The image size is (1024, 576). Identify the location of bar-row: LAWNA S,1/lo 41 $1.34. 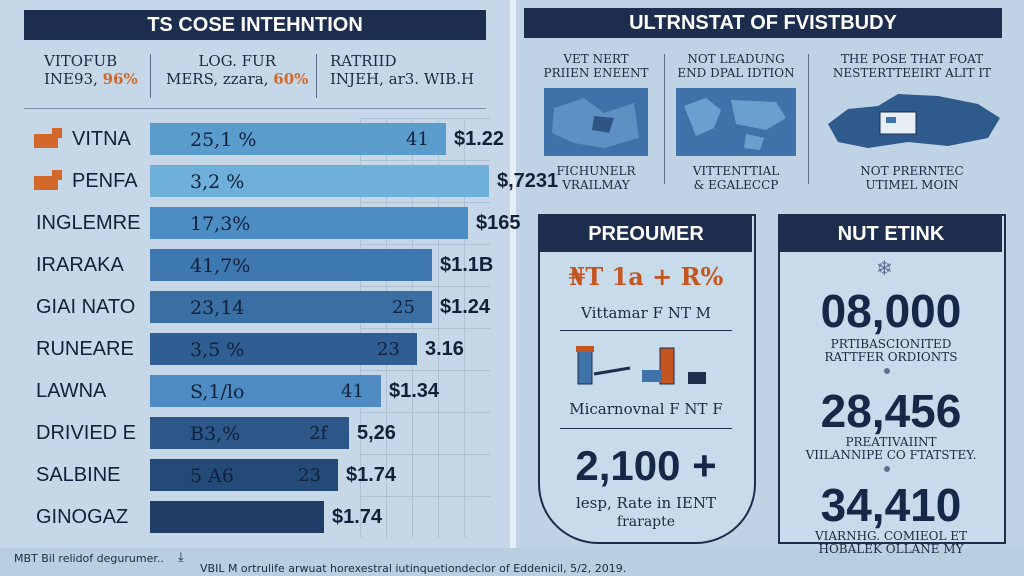
(255, 391).